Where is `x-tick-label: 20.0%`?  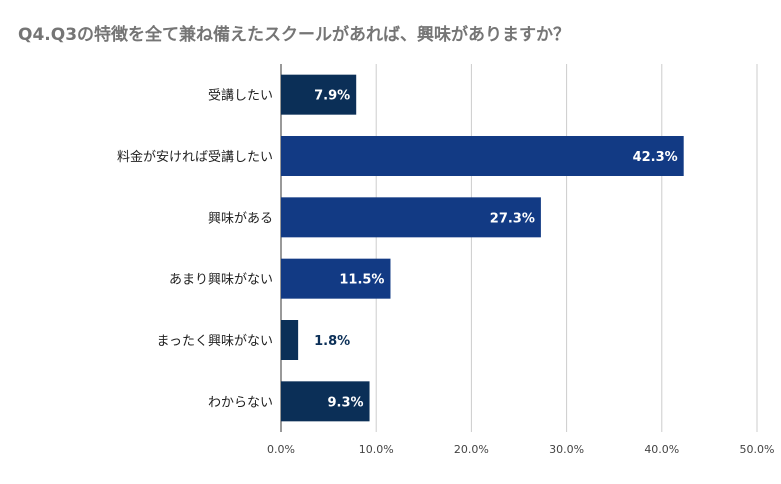
x-tick-label: 20.0% is located at coordinates (471, 449).